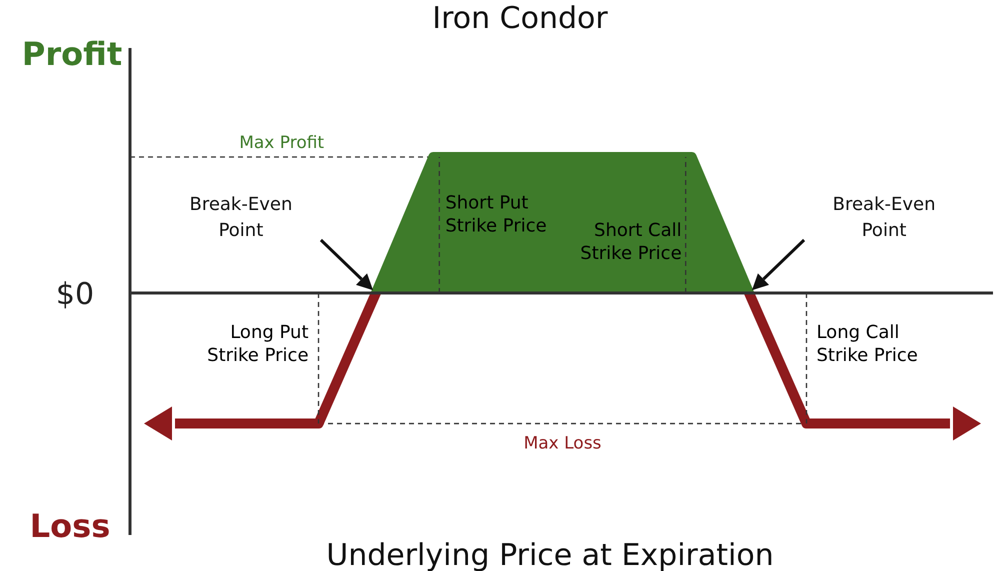 Image resolution: width=1000 pixels, height=571 pixels. What do you see at coordinates (70, 526) in the screenshot?
I see `text: Loss` at bounding box center [70, 526].